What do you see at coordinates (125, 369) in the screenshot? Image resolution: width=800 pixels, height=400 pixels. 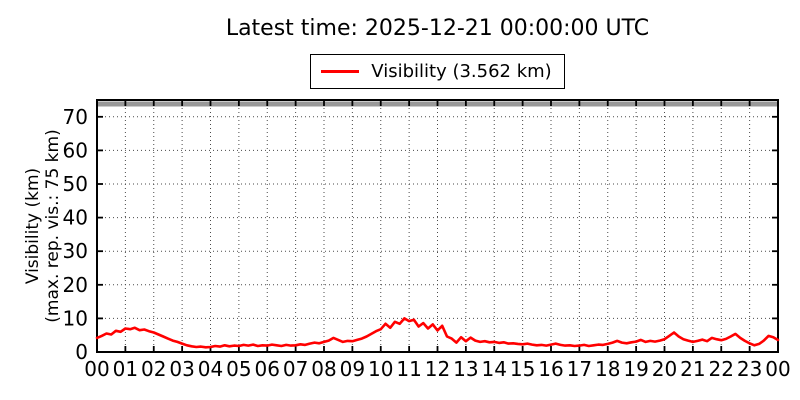 I see `x-axis-tick-label: 01` at bounding box center [125, 369].